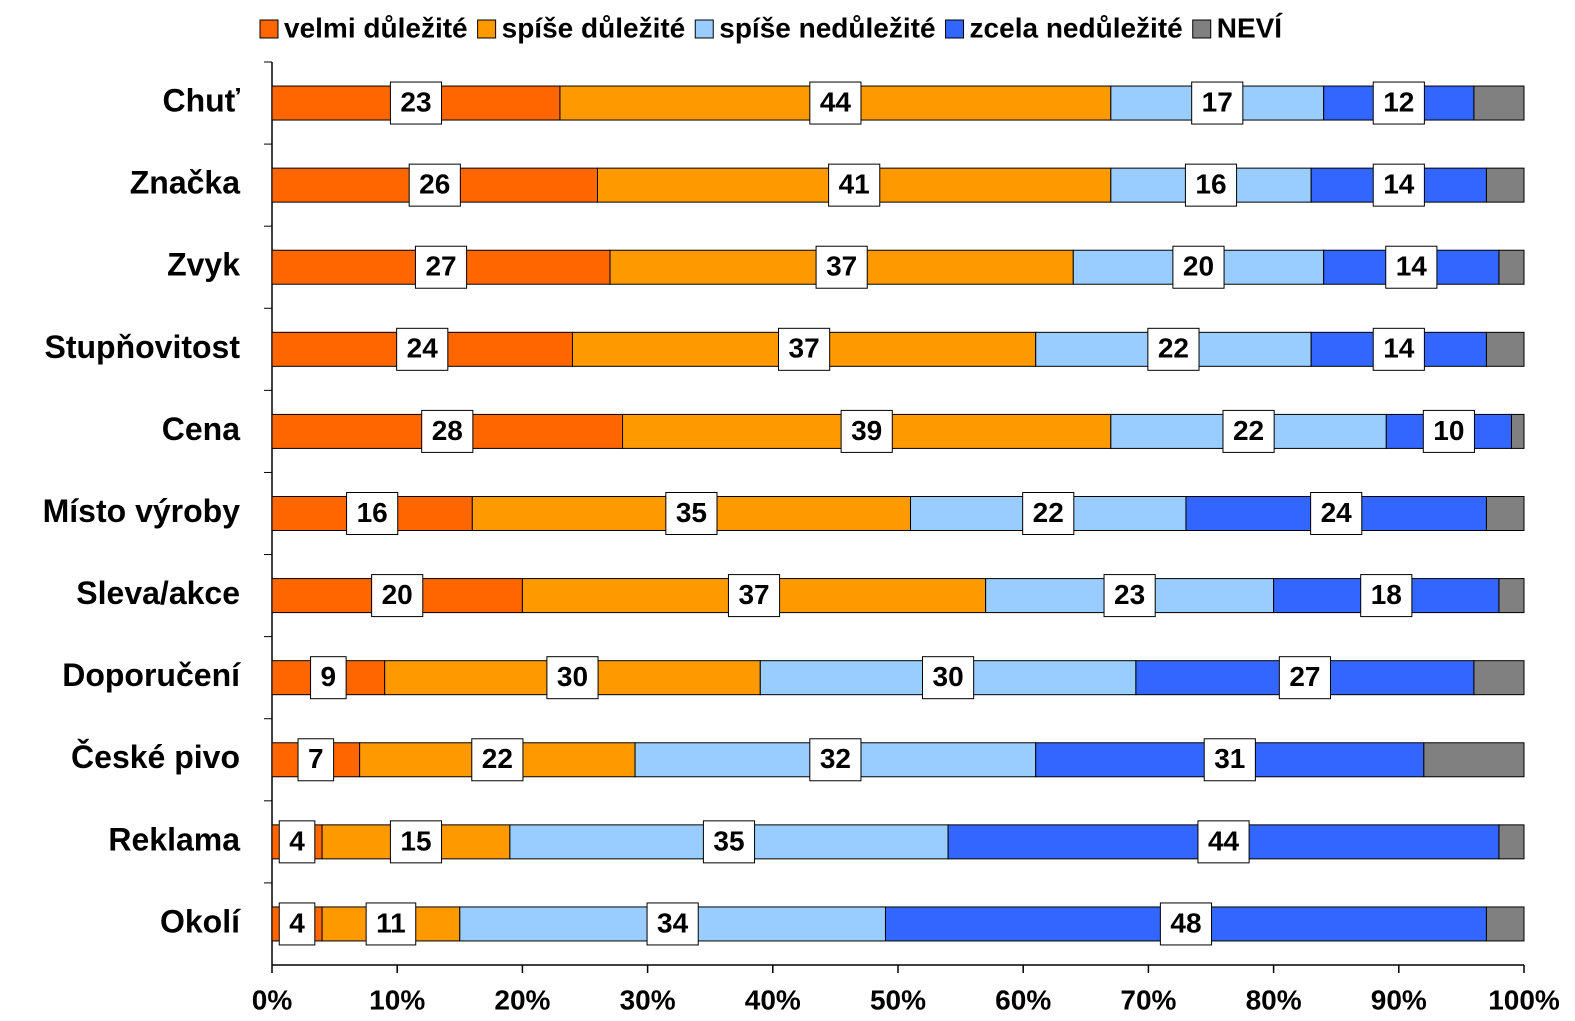 This screenshot has width=1575, height=1021. Describe the element at coordinates (203, 265) in the screenshot. I see `category-label: Zvyk` at that location.